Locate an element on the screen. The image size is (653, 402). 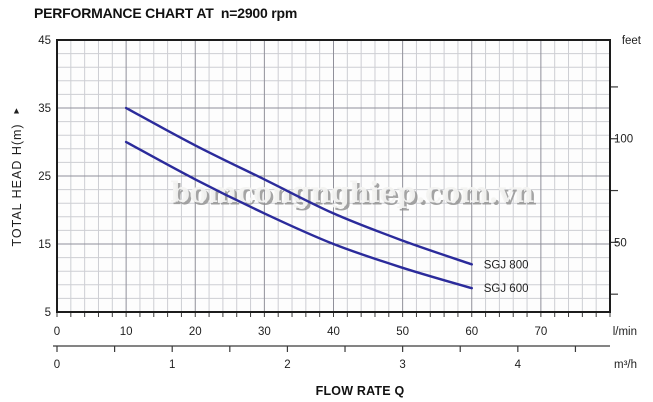
x-tick-label: 60 is located at coordinates (471, 332).